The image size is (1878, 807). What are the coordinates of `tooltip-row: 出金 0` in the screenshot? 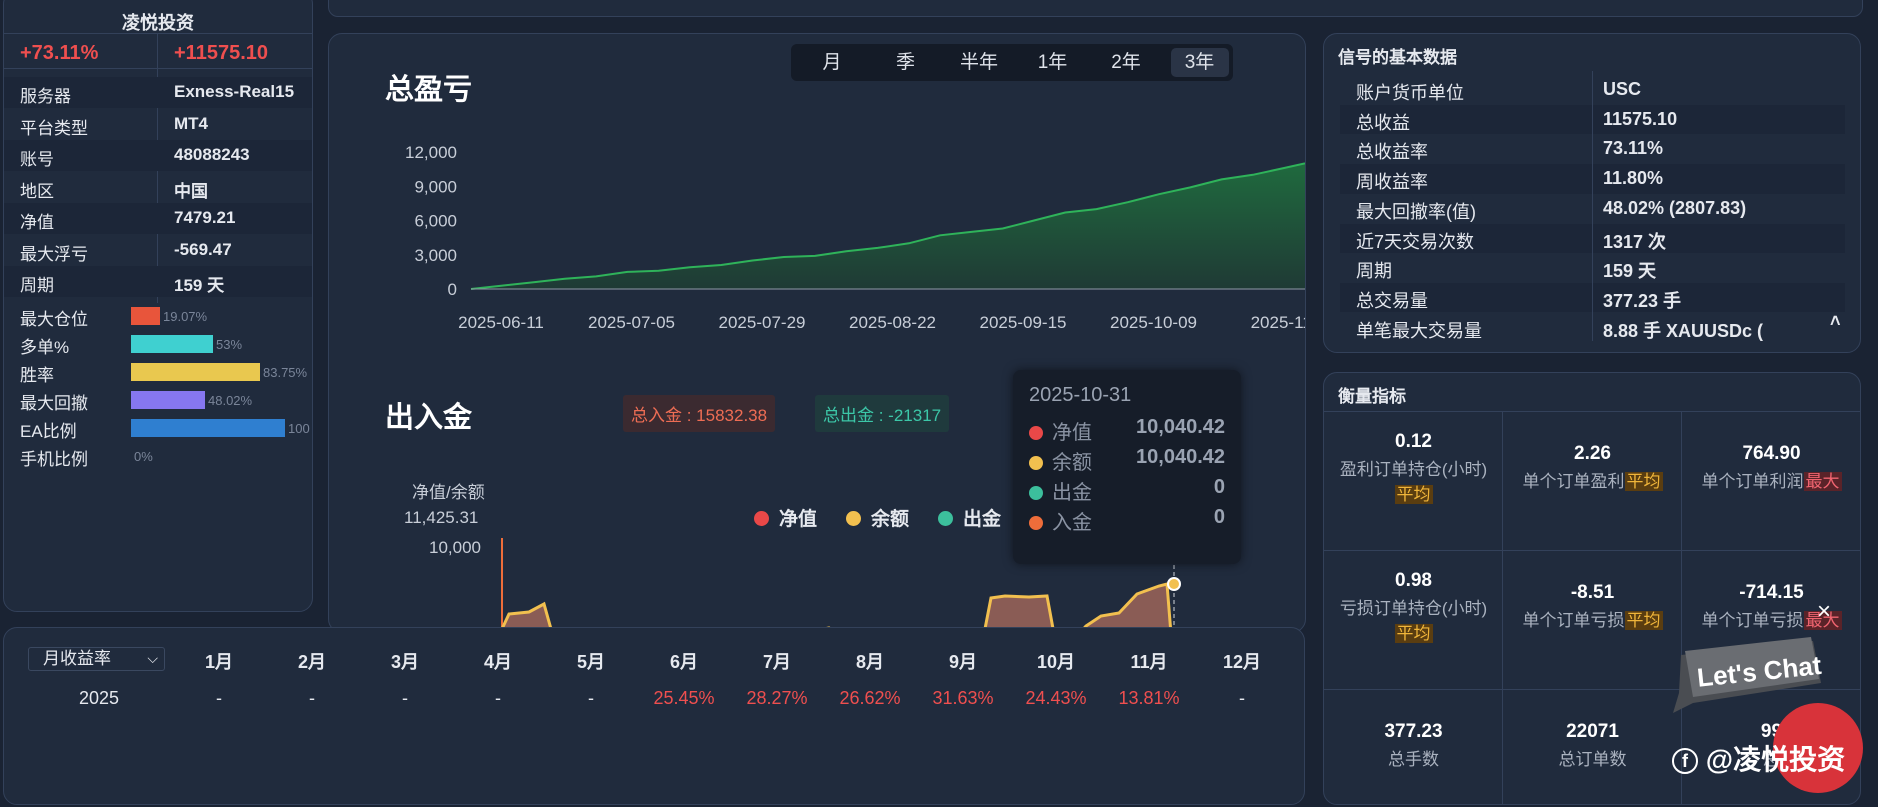 It's located at (1127, 490).